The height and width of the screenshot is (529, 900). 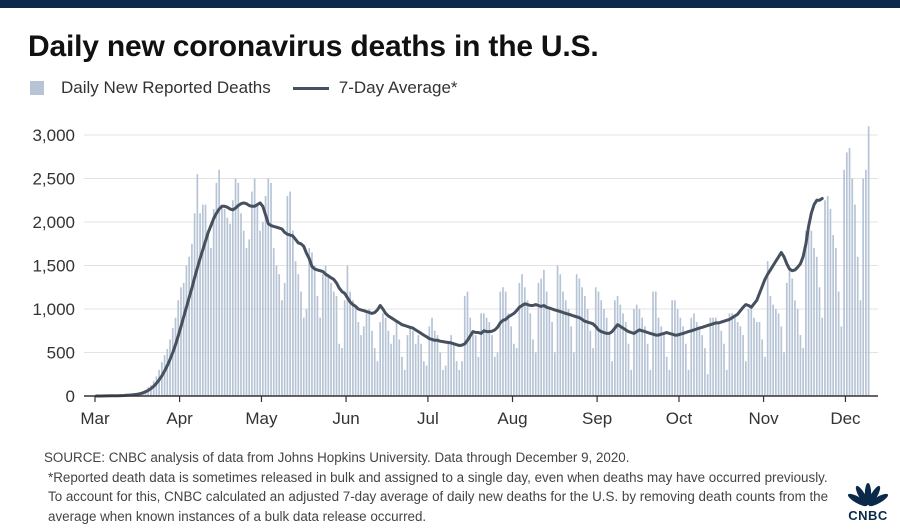 What do you see at coordinates (179, 418) in the screenshot?
I see `x-tick-label: Apr` at bounding box center [179, 418].